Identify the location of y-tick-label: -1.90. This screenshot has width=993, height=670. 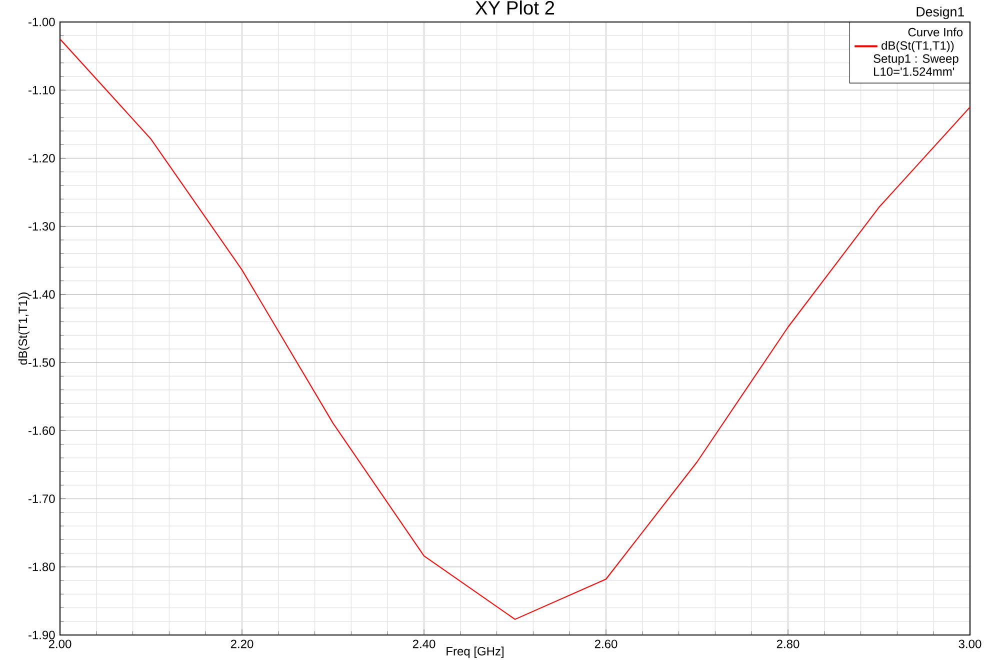
(41, 635).